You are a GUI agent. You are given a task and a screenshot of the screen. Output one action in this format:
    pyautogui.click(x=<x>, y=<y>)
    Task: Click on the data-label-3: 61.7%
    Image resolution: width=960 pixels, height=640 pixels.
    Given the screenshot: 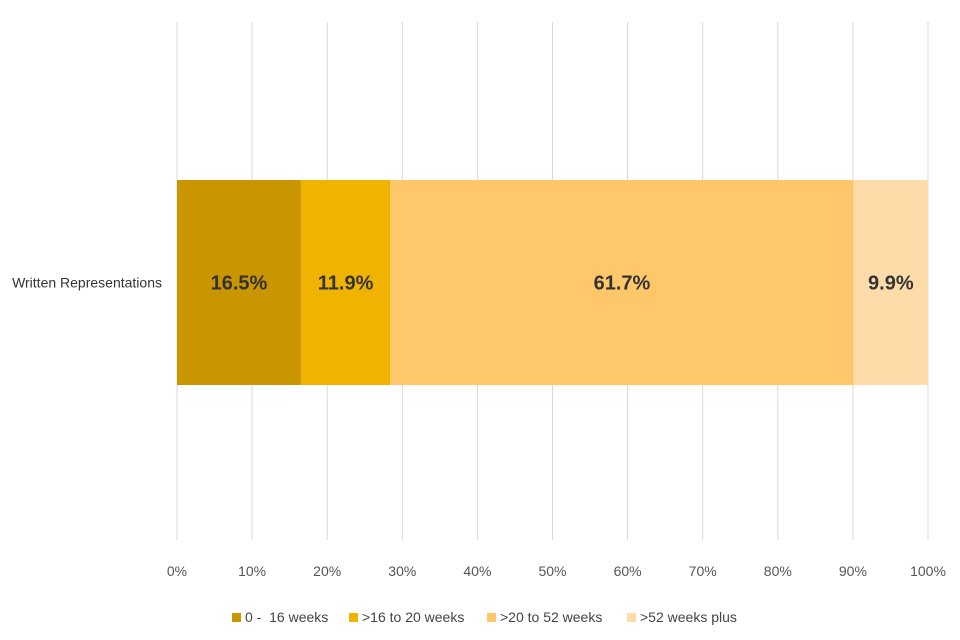 What is the action you would take?
    pyautogui.click(x=622, y=284)
    